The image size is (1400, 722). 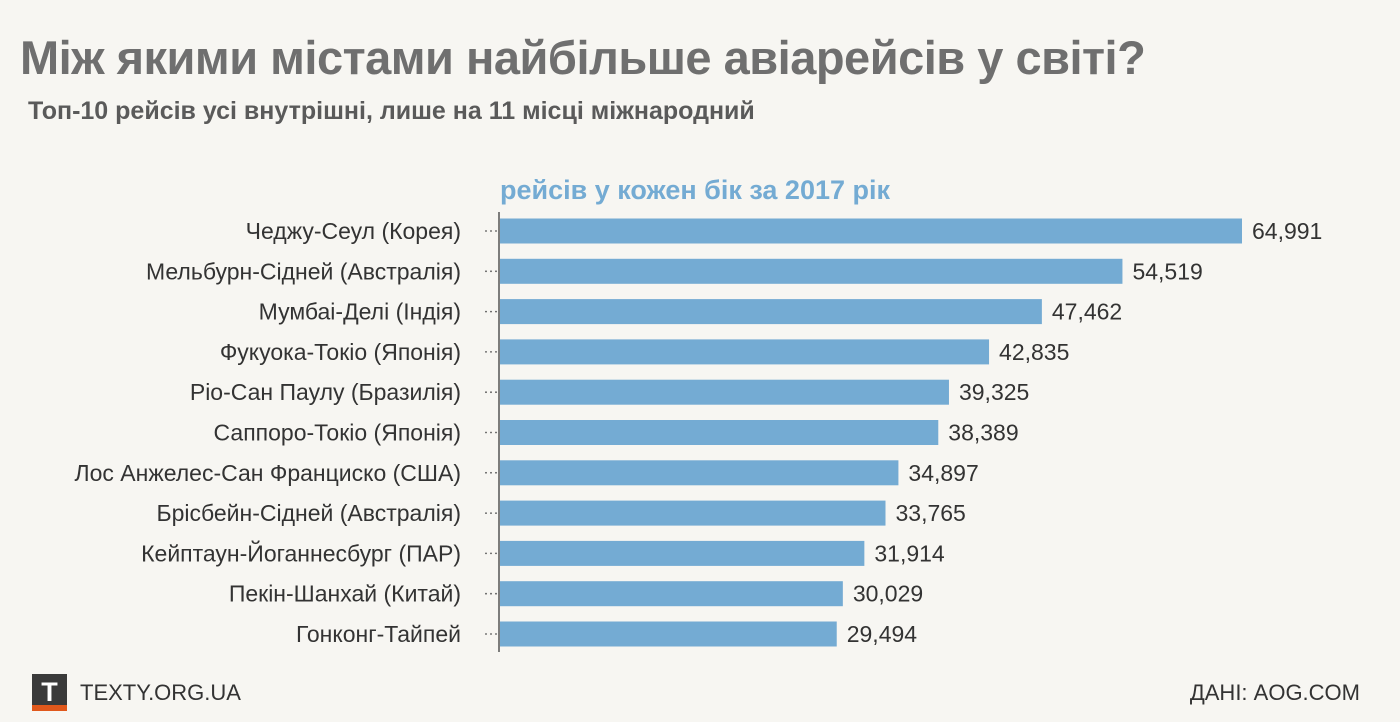 What do you see at coordinates (1274, 692) in the screenshot?
I see `data-source: ДАНІ: AOG.COM` at bounding box center [1274, 692].